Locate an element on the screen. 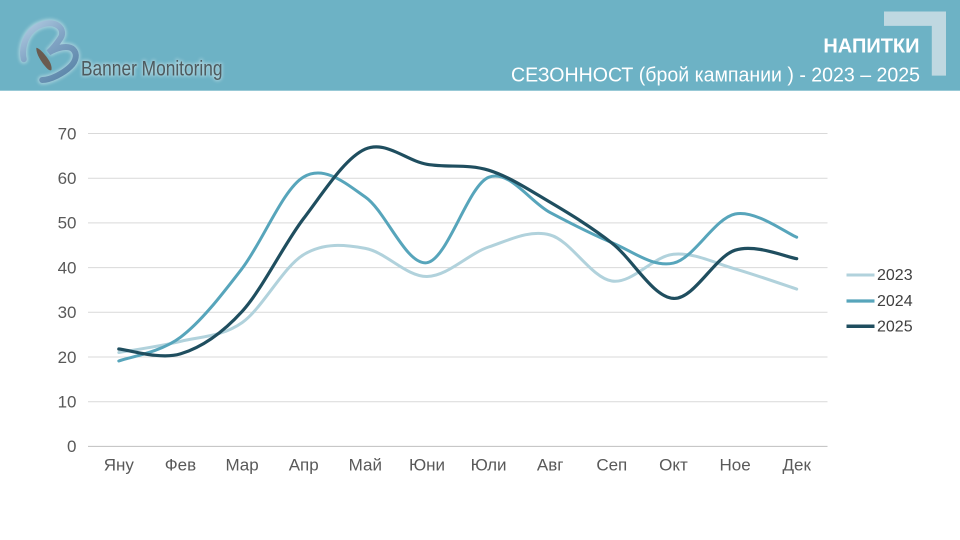 The height and width of the screenshot is (540, 960). svg-text: 10 is located at coordinates (67, 402).